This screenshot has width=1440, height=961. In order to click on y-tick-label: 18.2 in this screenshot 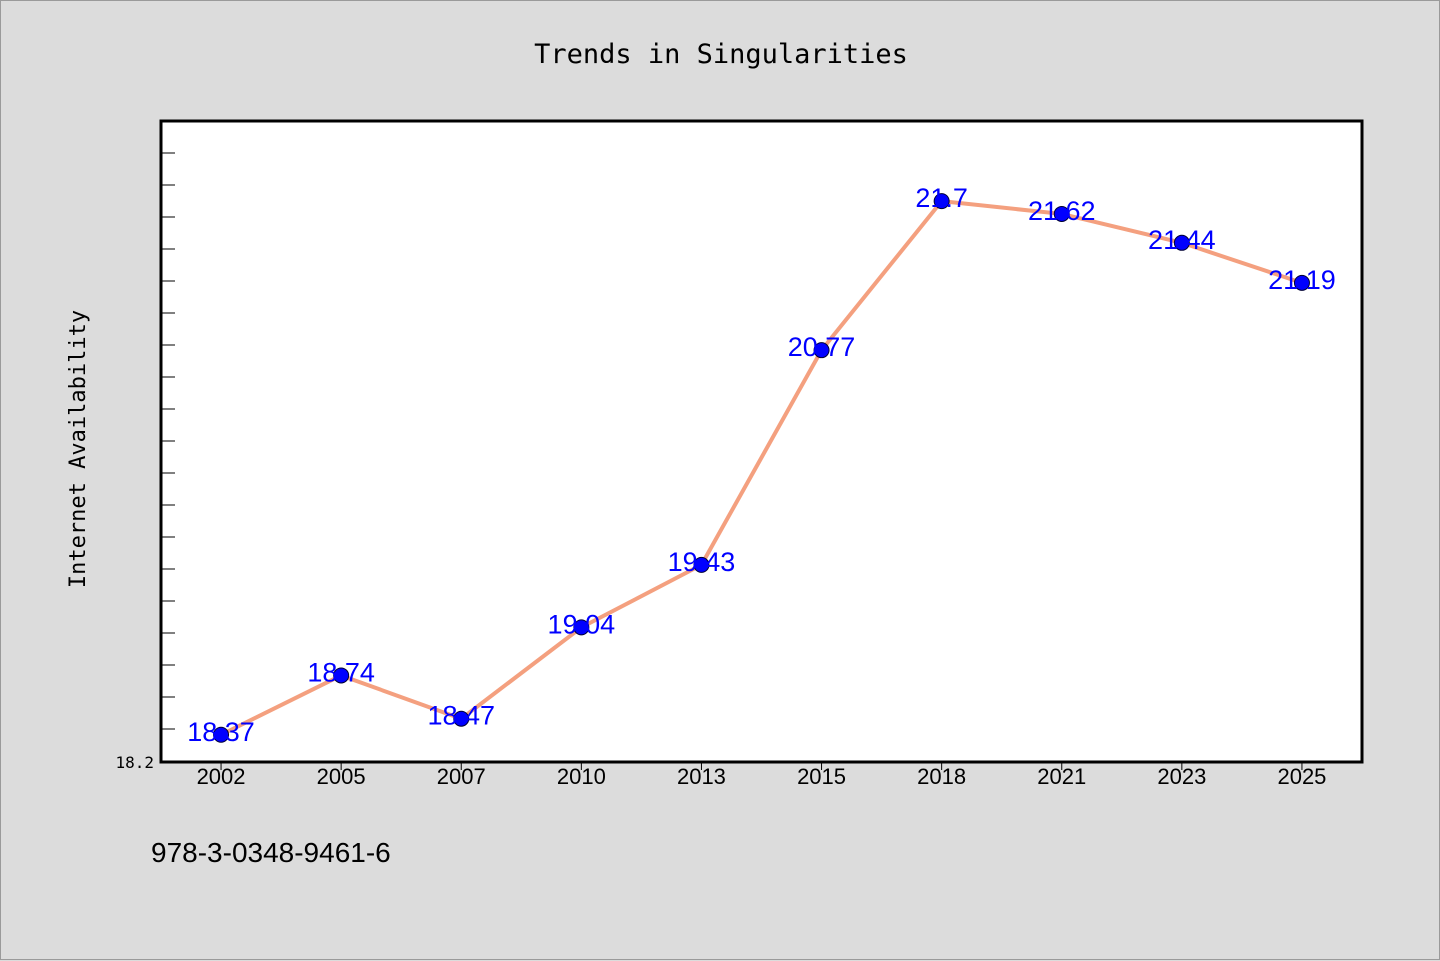, I will do `click(134, 762)`.